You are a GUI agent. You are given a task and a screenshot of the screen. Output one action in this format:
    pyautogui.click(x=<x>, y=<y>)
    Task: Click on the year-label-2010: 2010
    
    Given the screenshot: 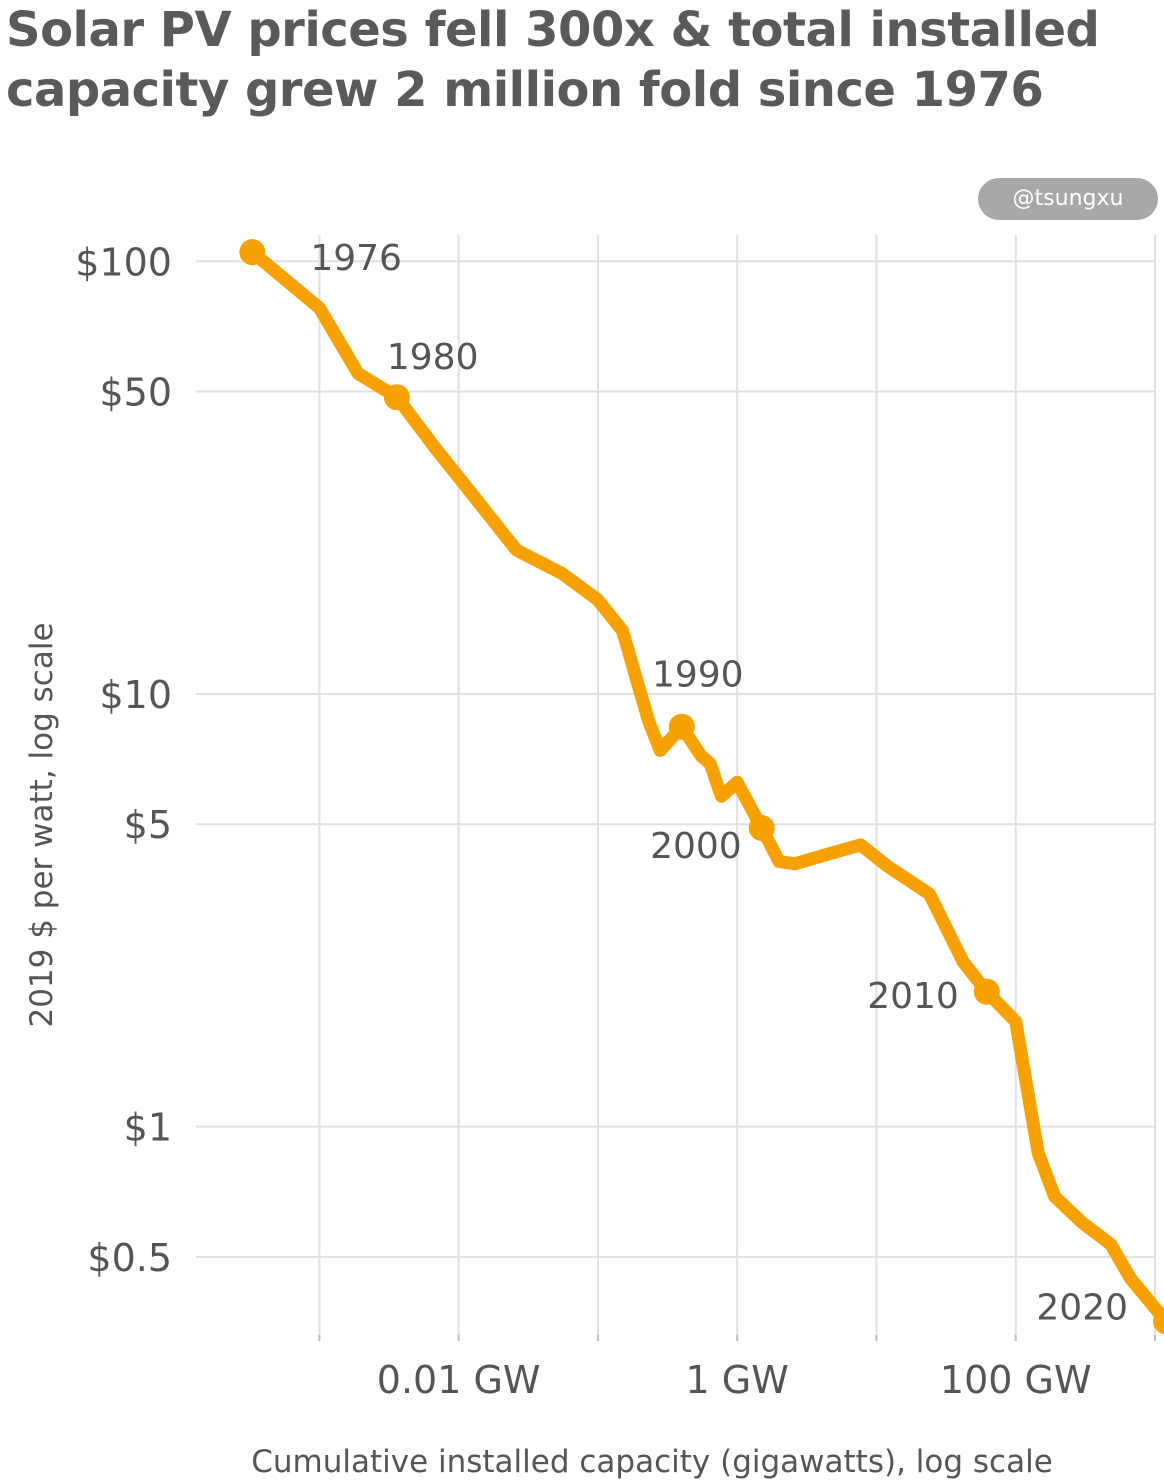 What is the action you would take?
    pyautogui.click(x=913, y=996)
    